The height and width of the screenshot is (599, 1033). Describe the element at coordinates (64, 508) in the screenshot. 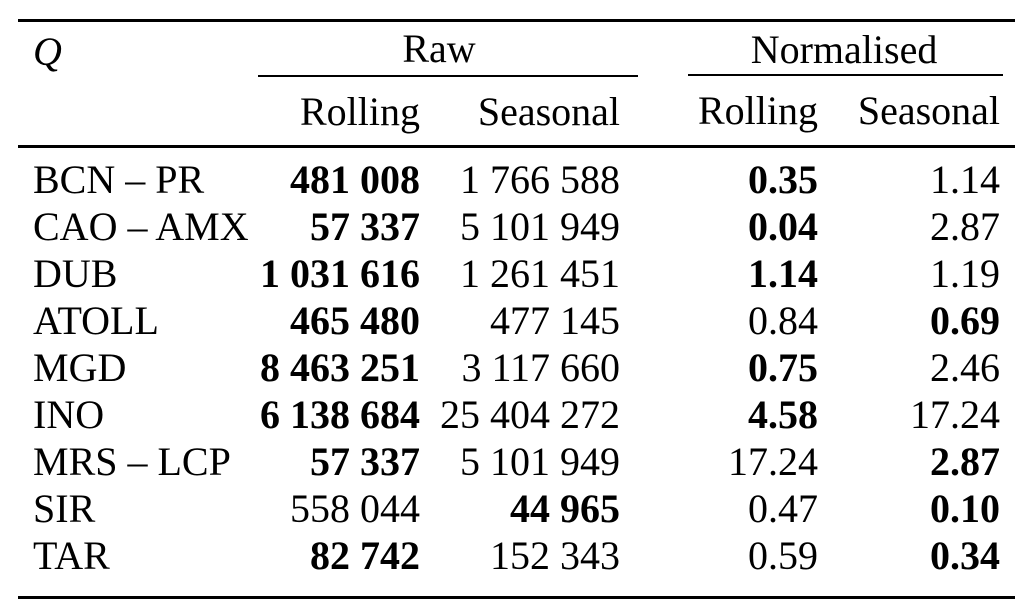

I see `row-label: SIR` at that location.